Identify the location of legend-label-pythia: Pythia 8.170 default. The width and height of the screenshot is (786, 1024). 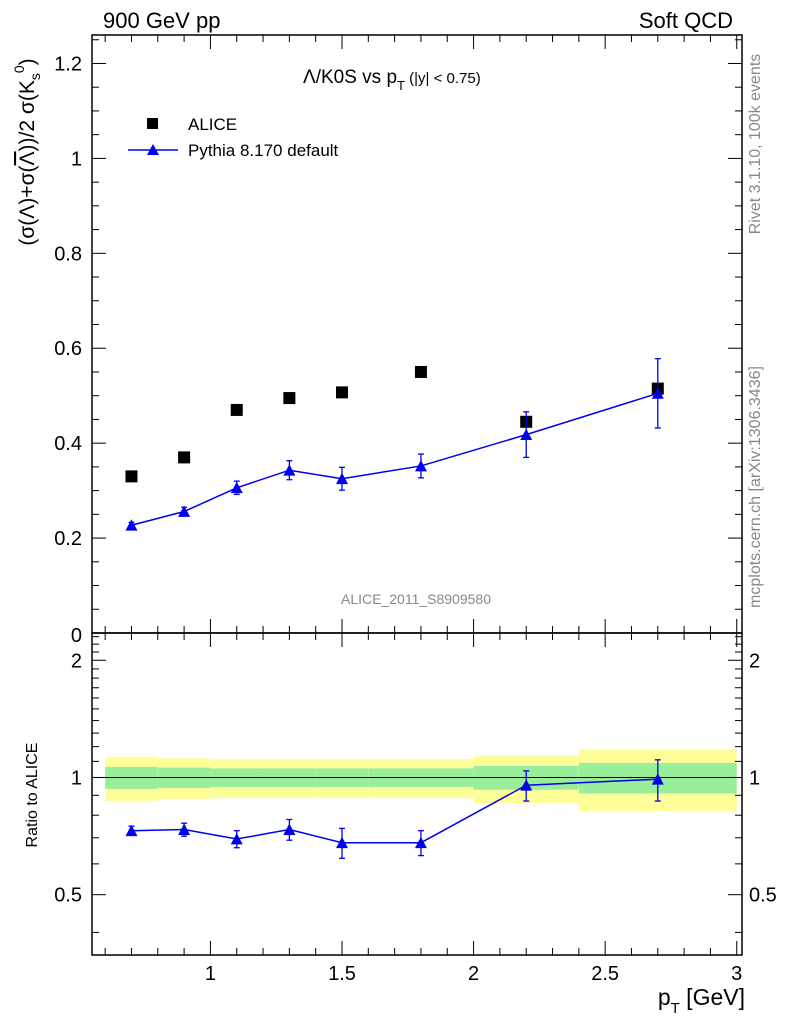
(263, 150).